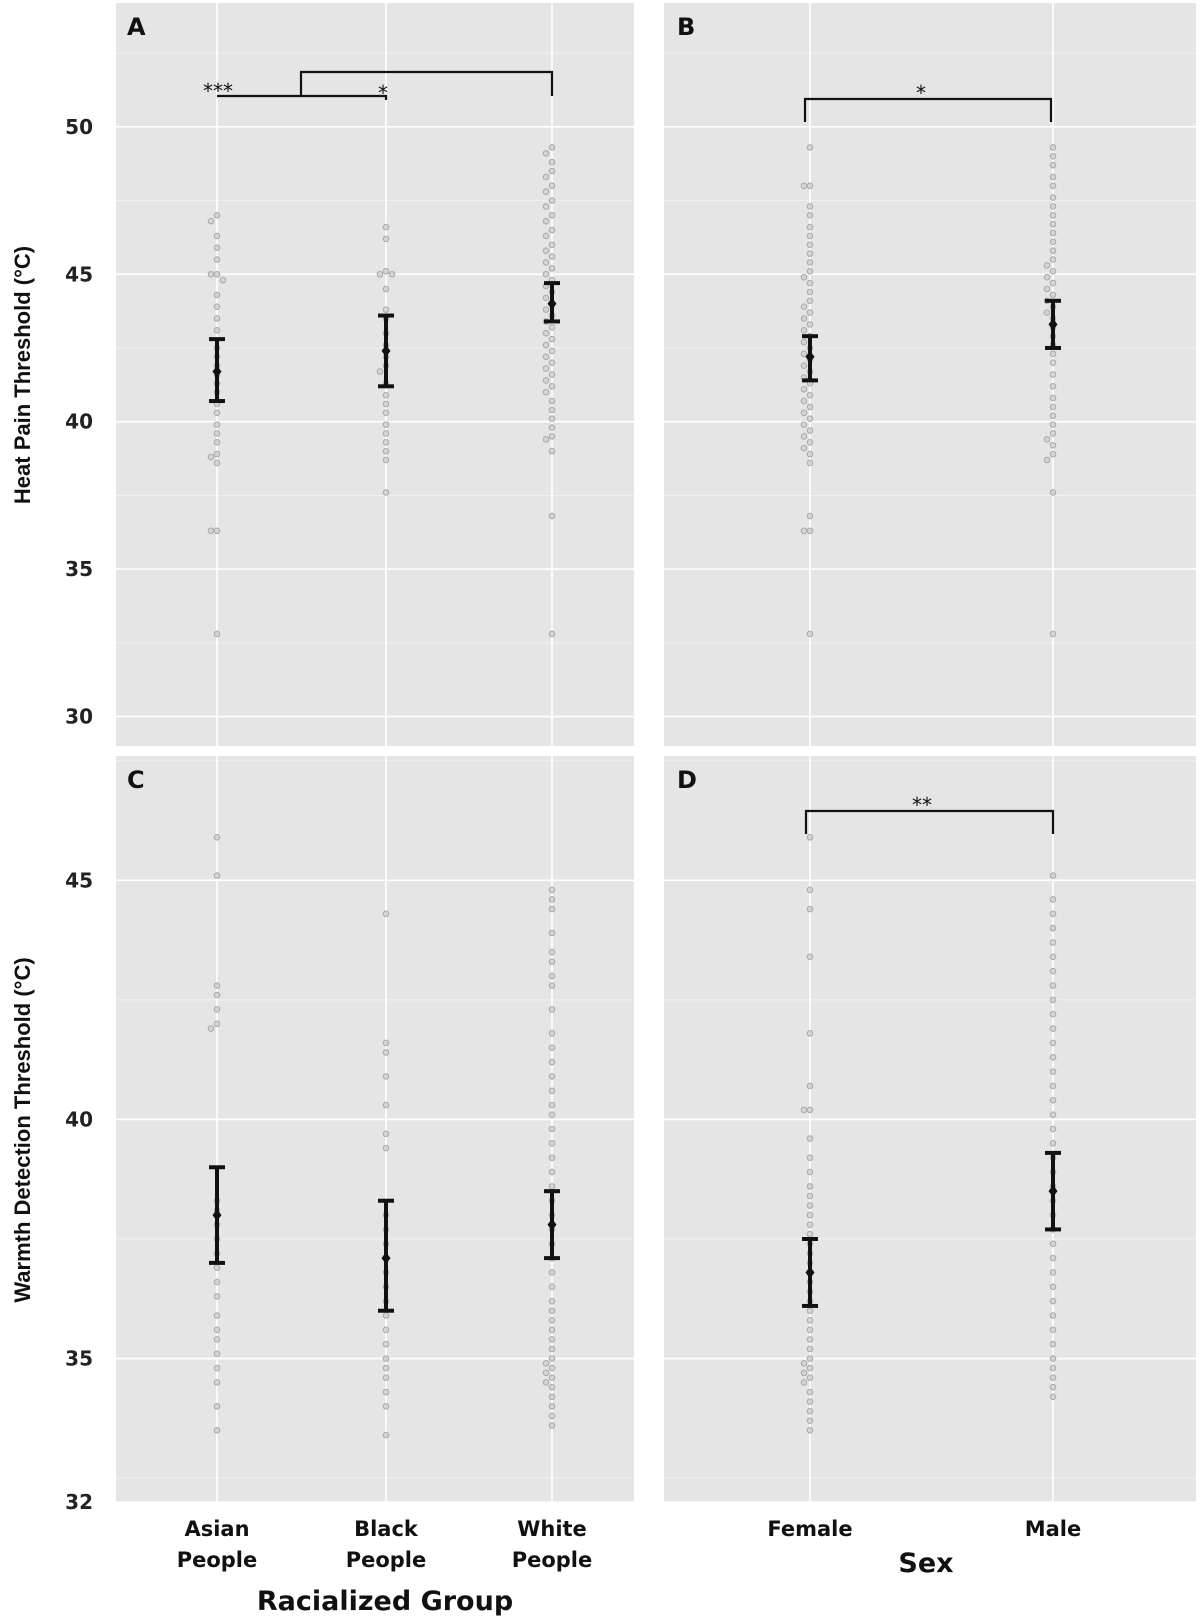 Image resolution: width=1200 pixels, height=1621 pixels. I want to click on y-tick-label: 32, so click(79, 1502).